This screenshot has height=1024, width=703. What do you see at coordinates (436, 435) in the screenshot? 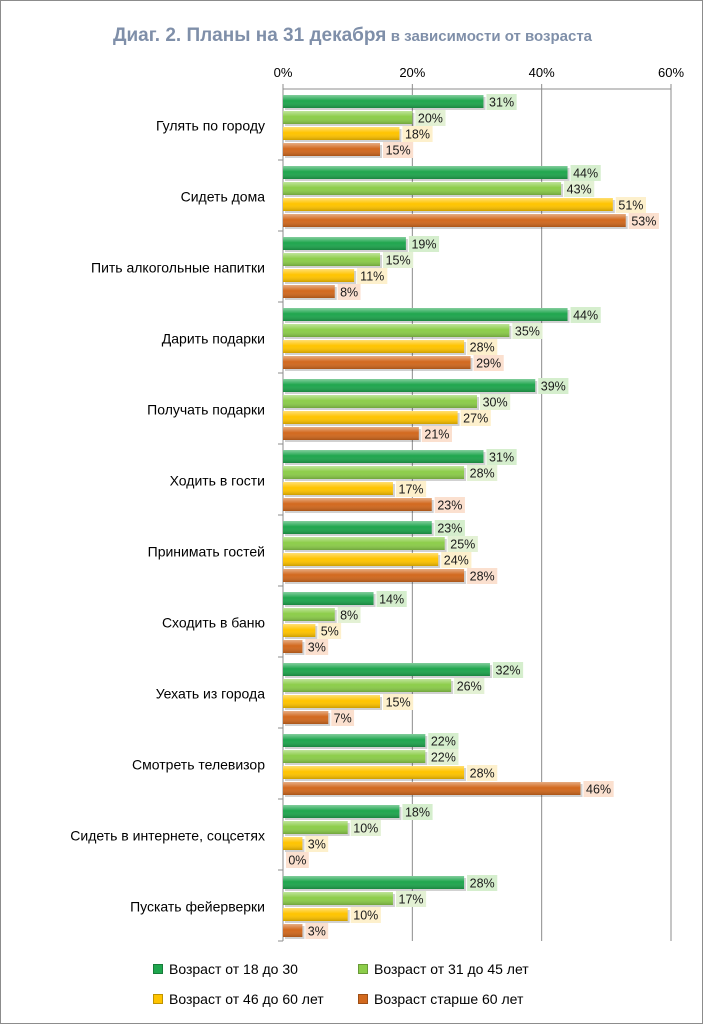
I see `data-label: 21%` at bounding box center [436, 435].